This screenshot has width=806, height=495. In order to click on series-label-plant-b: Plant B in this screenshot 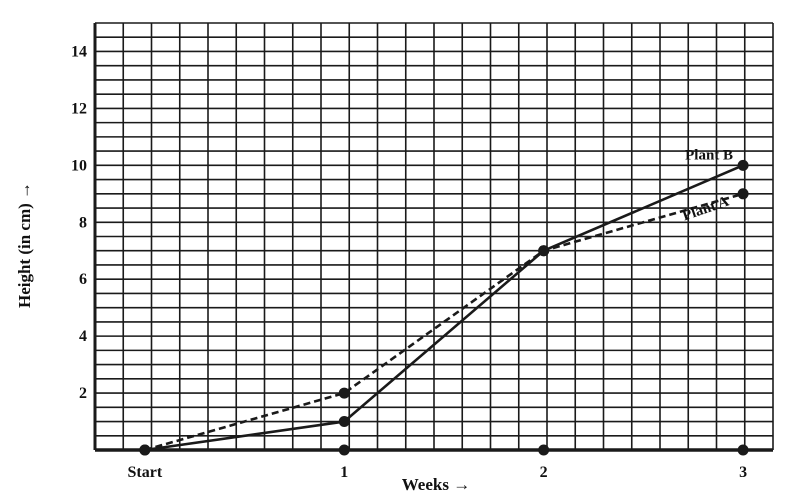, I will do `click(709, 155)`.